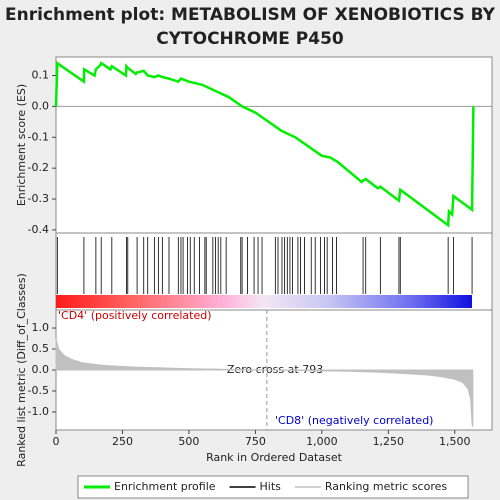 The height and width of the screenshot is (500, 500). I want to click on x-tick-label: 1,000, so click(322, 441).